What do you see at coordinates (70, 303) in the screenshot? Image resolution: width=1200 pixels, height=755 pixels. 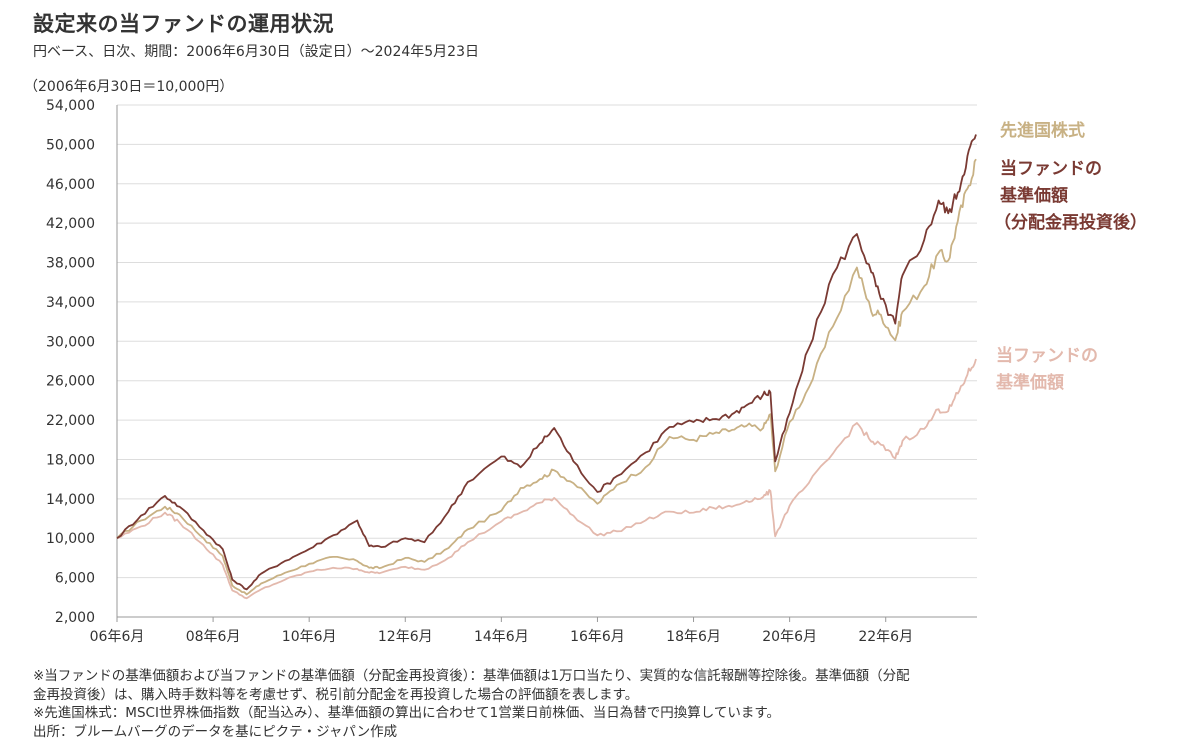 I see `y-tick-label: 34,000` at bounding box center [70, 303].